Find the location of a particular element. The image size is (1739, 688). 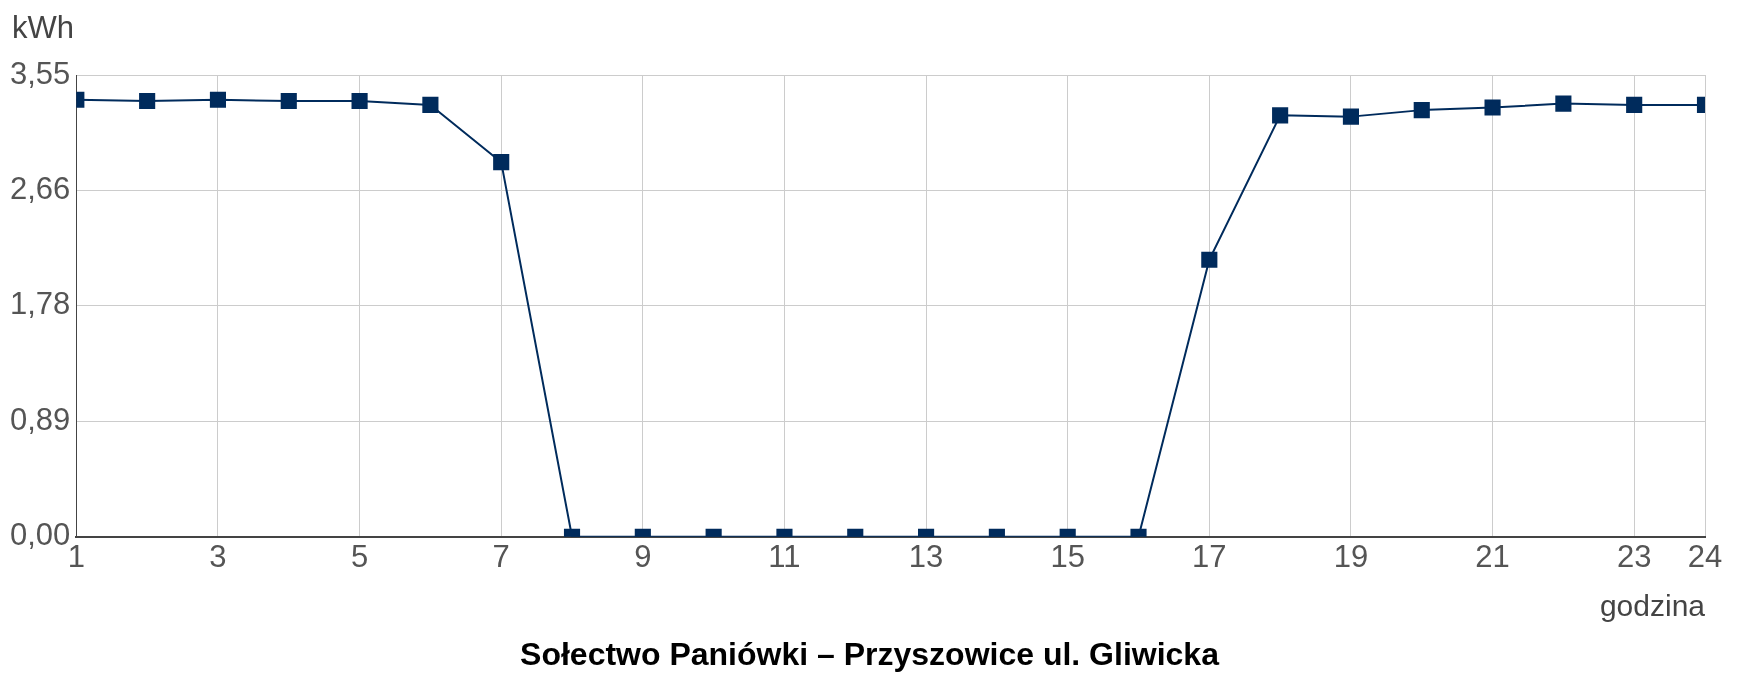

y-tick-label: 0,89 is located at coordinates (40, 419).